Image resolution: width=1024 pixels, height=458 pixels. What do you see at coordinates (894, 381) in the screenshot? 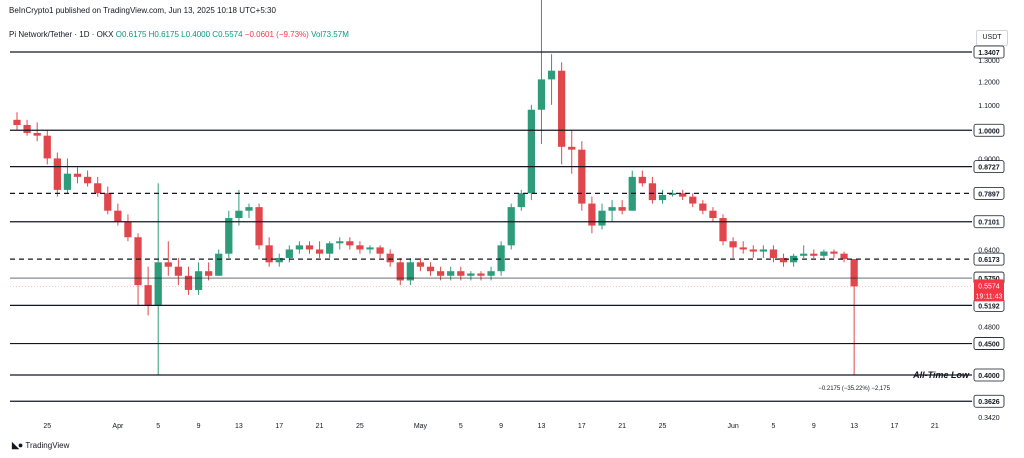
I see `annotations: All-Time Low −0.2175 (−35.22%) −2,175` at bounding box center [894, 381].